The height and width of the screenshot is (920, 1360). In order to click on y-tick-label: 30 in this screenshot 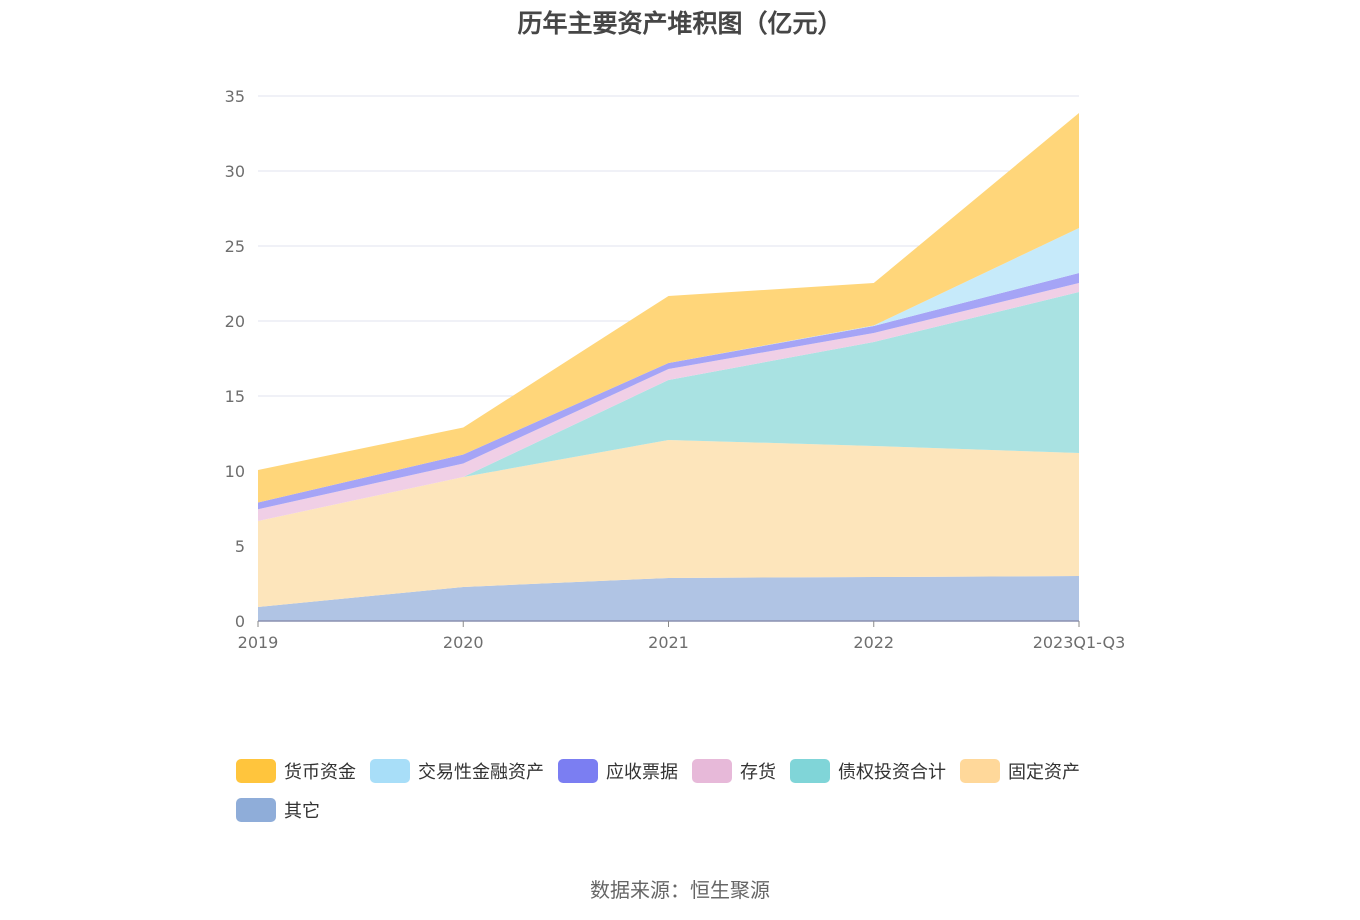, I will do `click(235, 171)`.